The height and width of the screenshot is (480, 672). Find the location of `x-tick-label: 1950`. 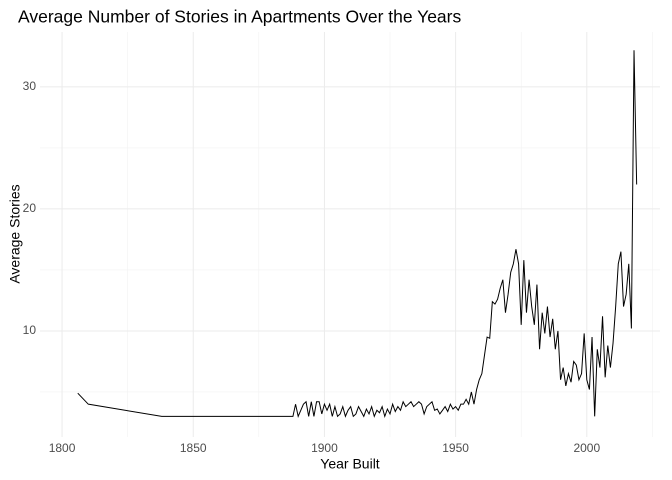

x-tick-label: 1950 is located at coordinates (455, 448).